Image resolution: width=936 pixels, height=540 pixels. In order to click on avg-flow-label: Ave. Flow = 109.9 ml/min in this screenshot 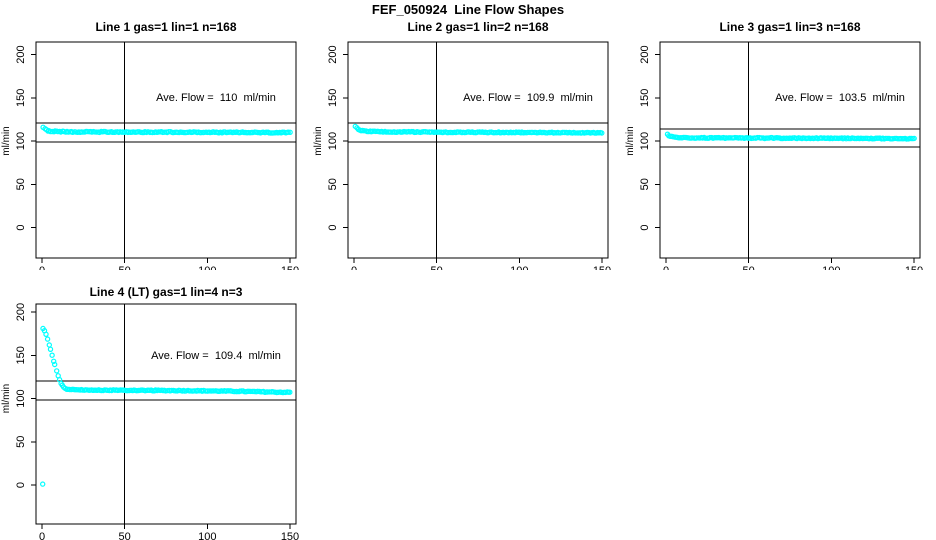, I will do `click(528, 98)`.